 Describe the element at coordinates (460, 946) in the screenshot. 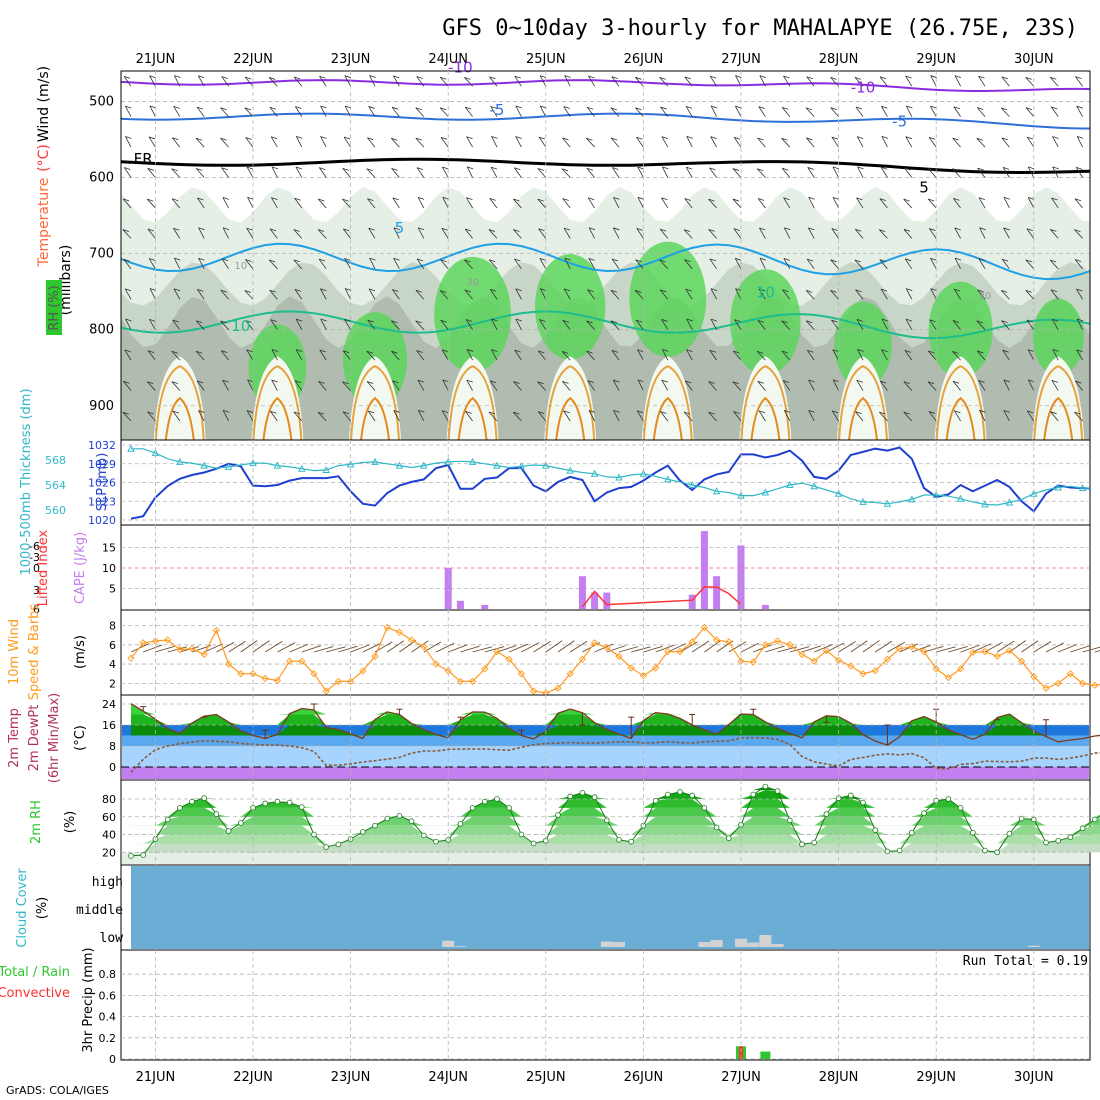

I see `low-cloud-bar` at that location.